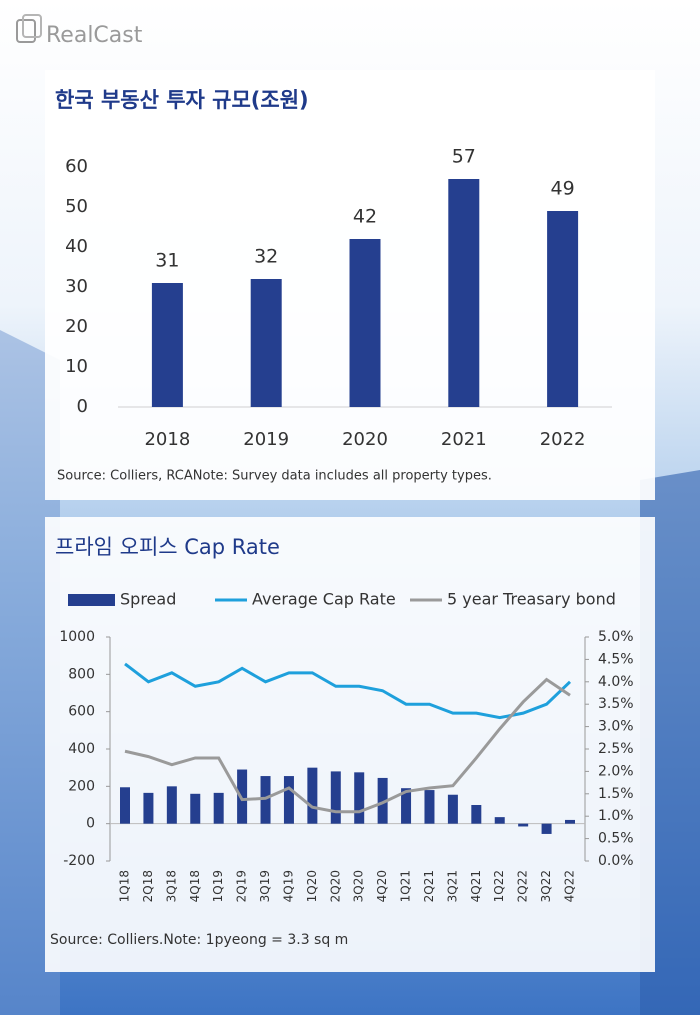 The height and width of the screenshot is (1015, 700). What do you see at coordinates (148, 886) in the screenshot?
I see `x-tick-label: 2Q18` at bounding box center [148, 886].